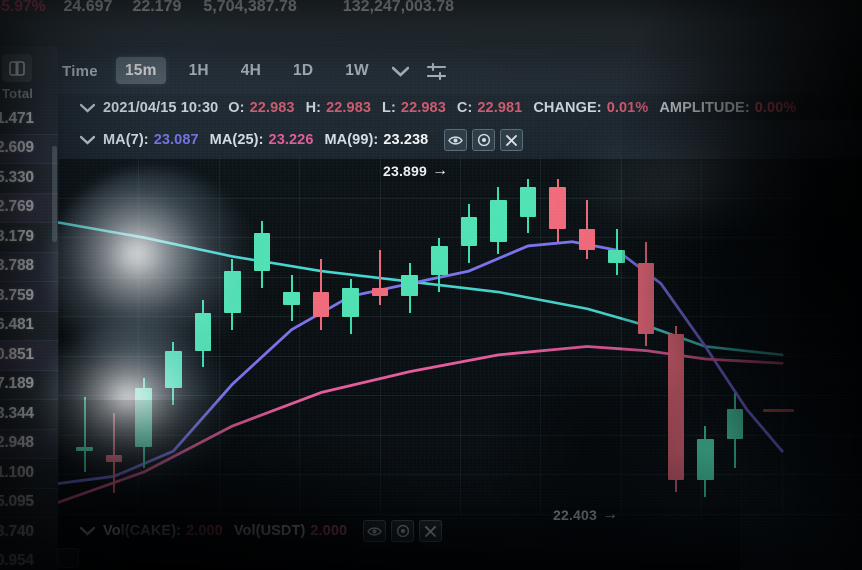 This screenshot has width=862, height=570. I want to click on time-label: Time, so click(80, 71).